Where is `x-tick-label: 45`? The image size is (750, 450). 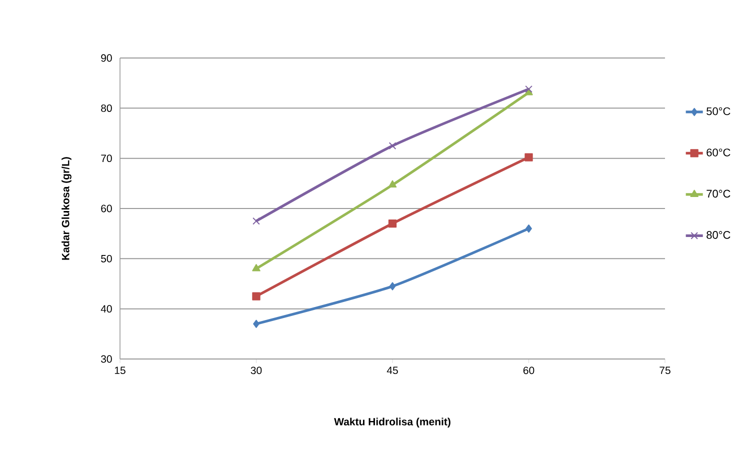 x-tick-label: 45 is located at coordinates (392, 370).